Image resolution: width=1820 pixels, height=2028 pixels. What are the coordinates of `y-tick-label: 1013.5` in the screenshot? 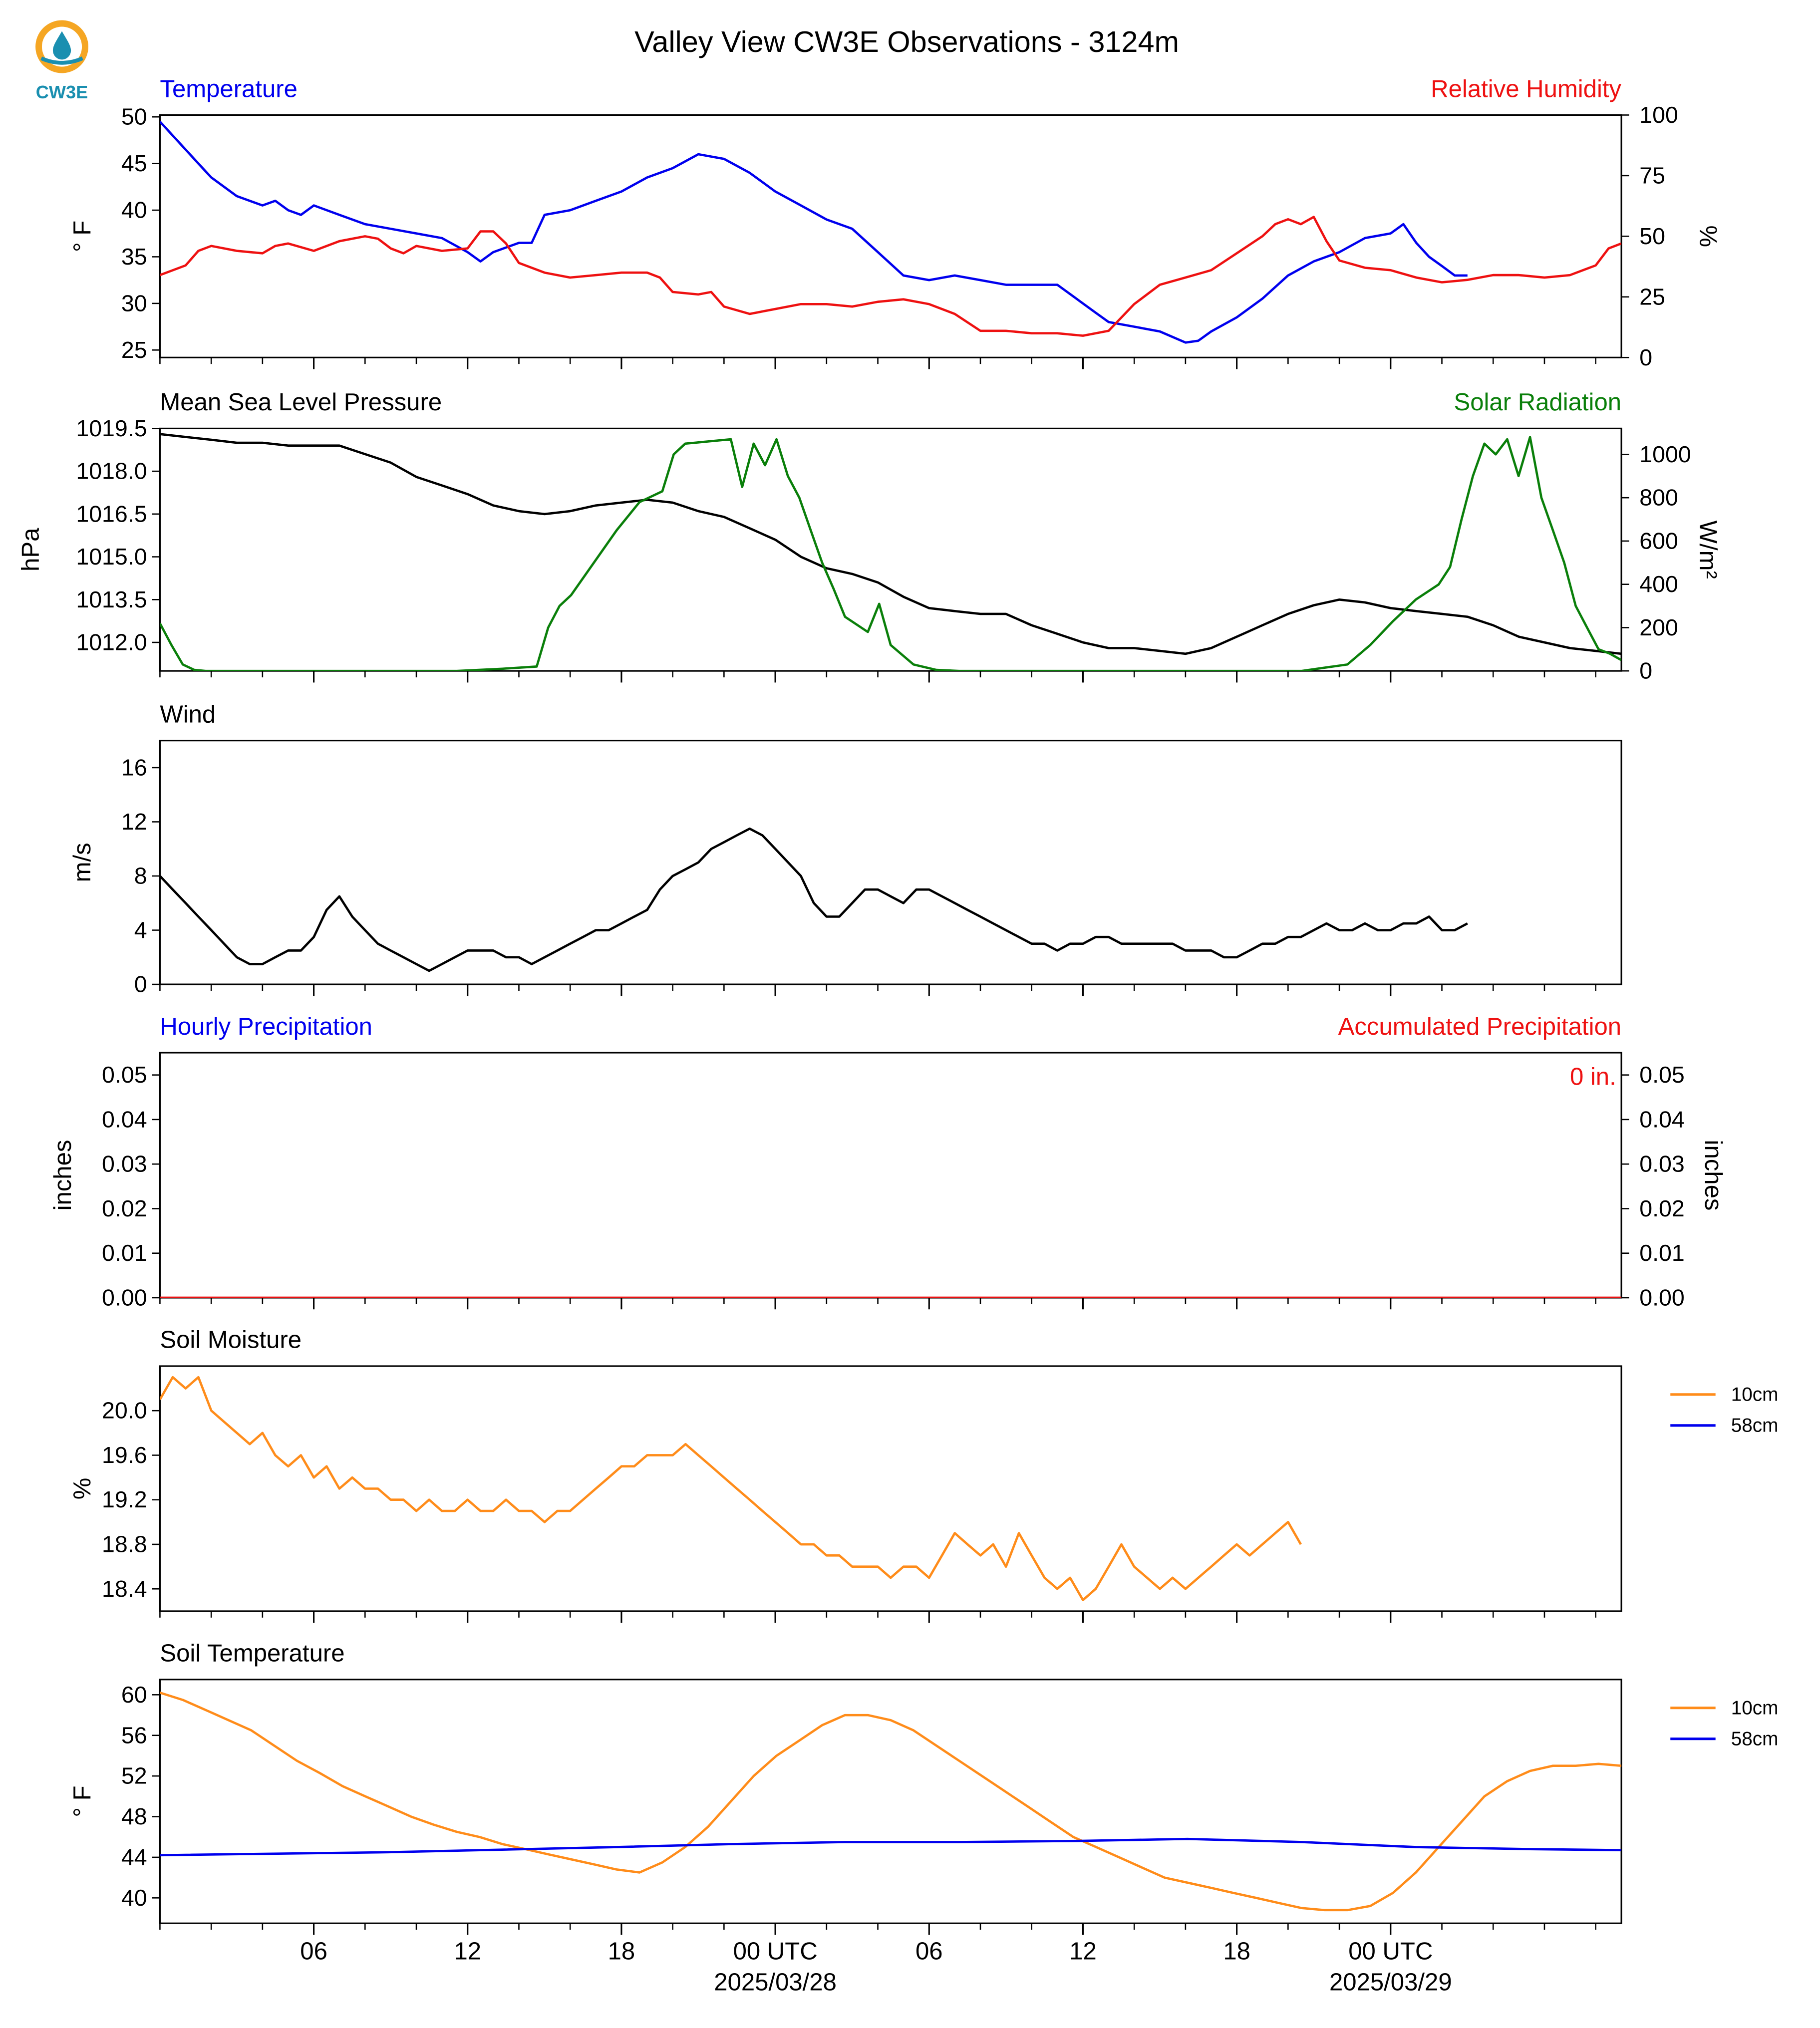 It's located at (111, 599).